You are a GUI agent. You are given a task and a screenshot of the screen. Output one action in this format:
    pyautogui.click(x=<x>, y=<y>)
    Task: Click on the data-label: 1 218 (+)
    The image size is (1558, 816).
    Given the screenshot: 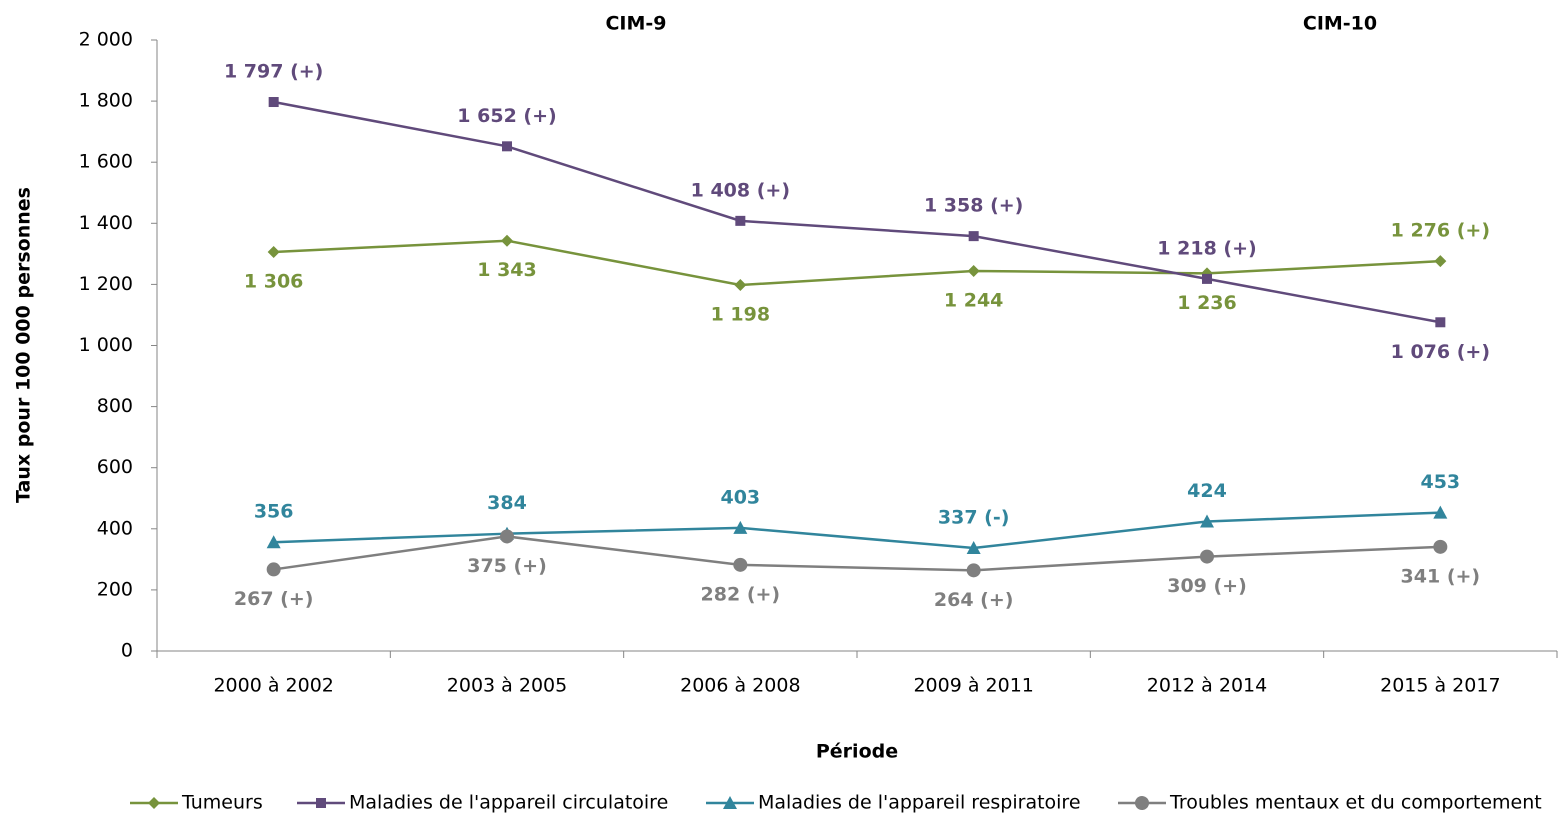 What is the action you would take?
    pyautogui.click(x=1206, y=248)
    